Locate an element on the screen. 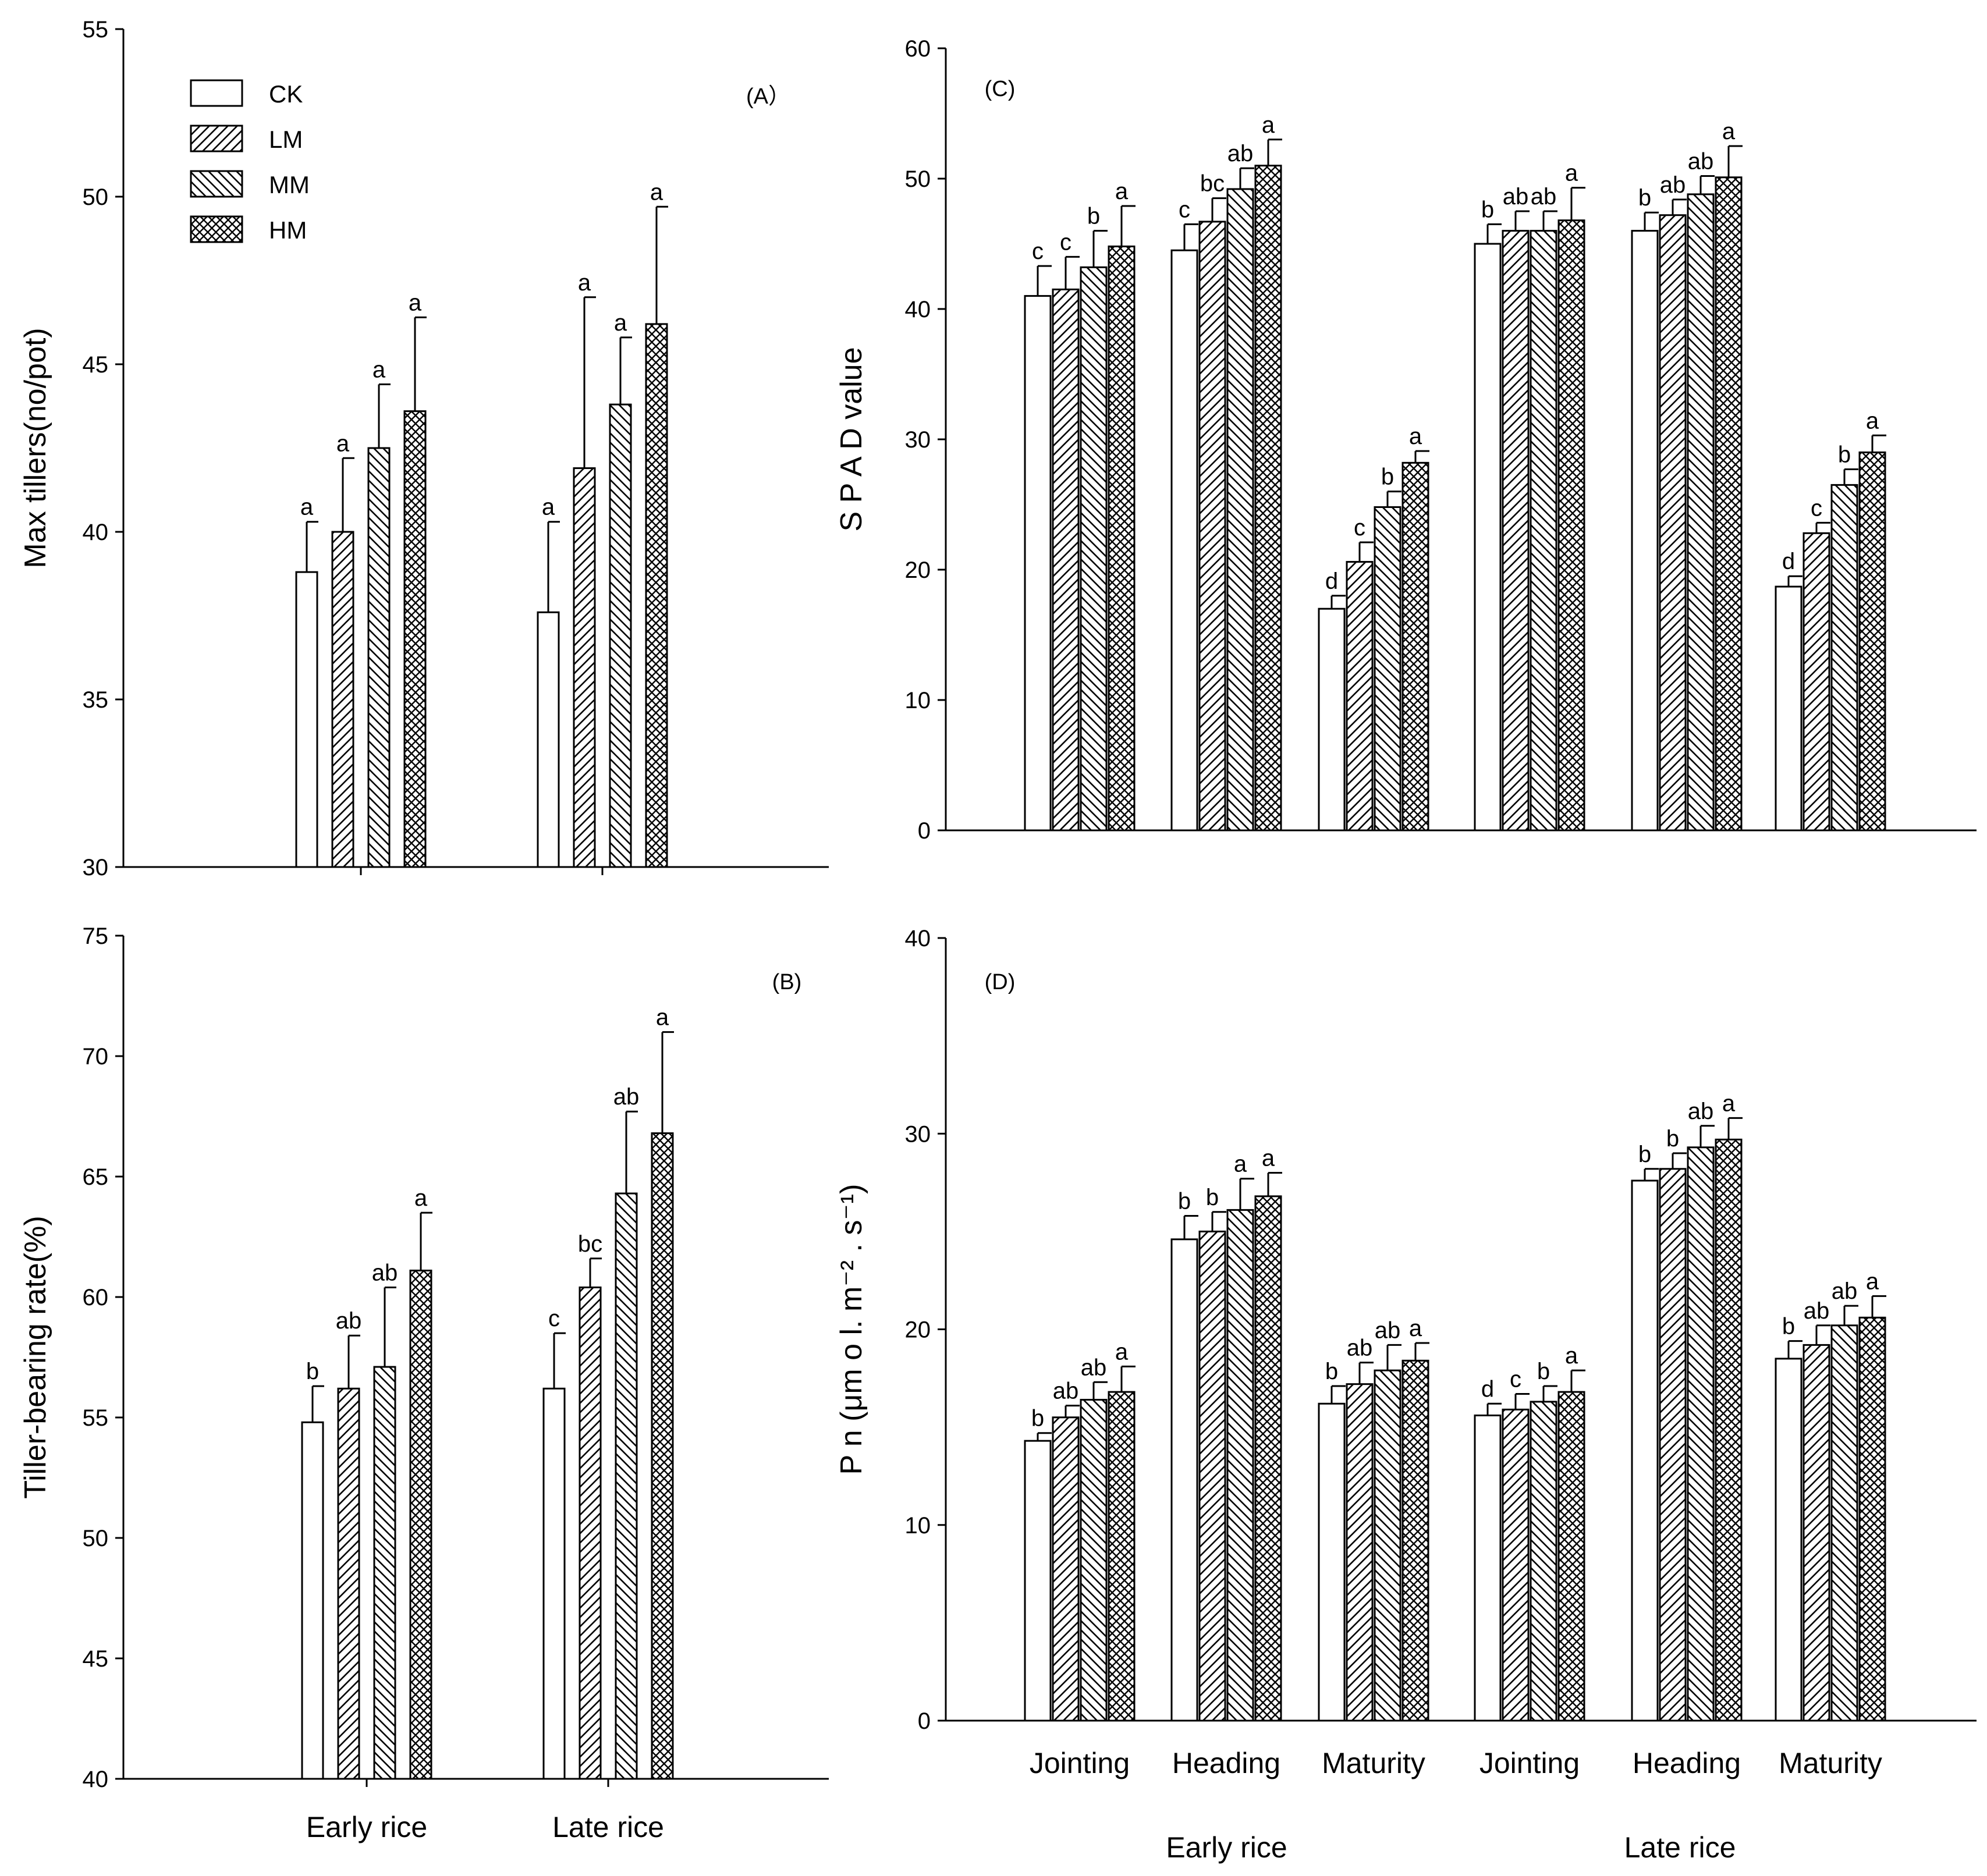 Image resolution: width=1987 pixels, height=1876 pixels. y-tick-label-a: 55 is located at coordinates (96, 29).